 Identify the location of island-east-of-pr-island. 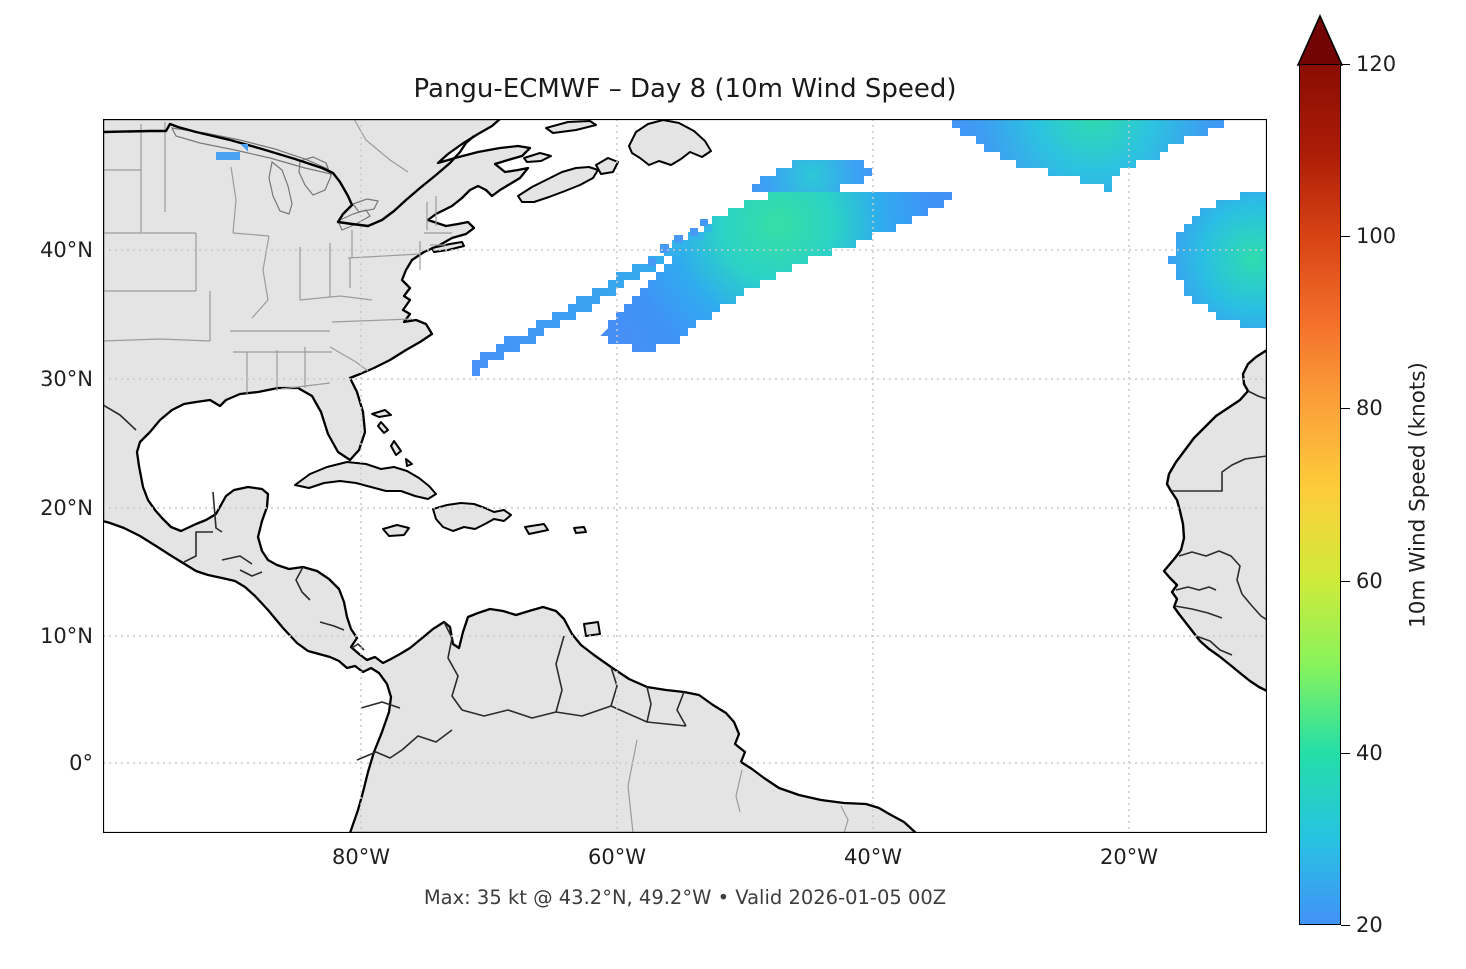
(580, 530).